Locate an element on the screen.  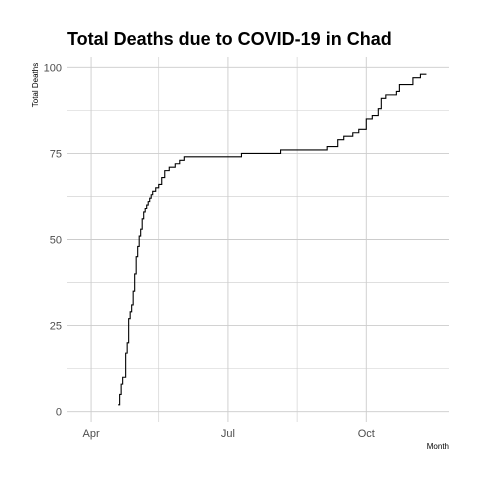
x-tick-label: Oct is located at coordinates (366, 434).